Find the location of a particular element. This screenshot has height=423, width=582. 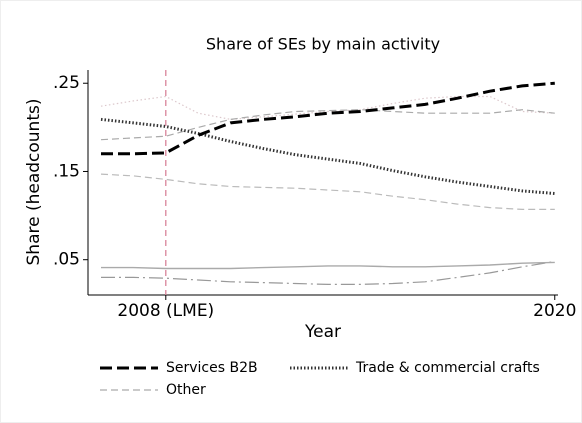

legend-label: Services B2B is located at coordinates (212, 368).